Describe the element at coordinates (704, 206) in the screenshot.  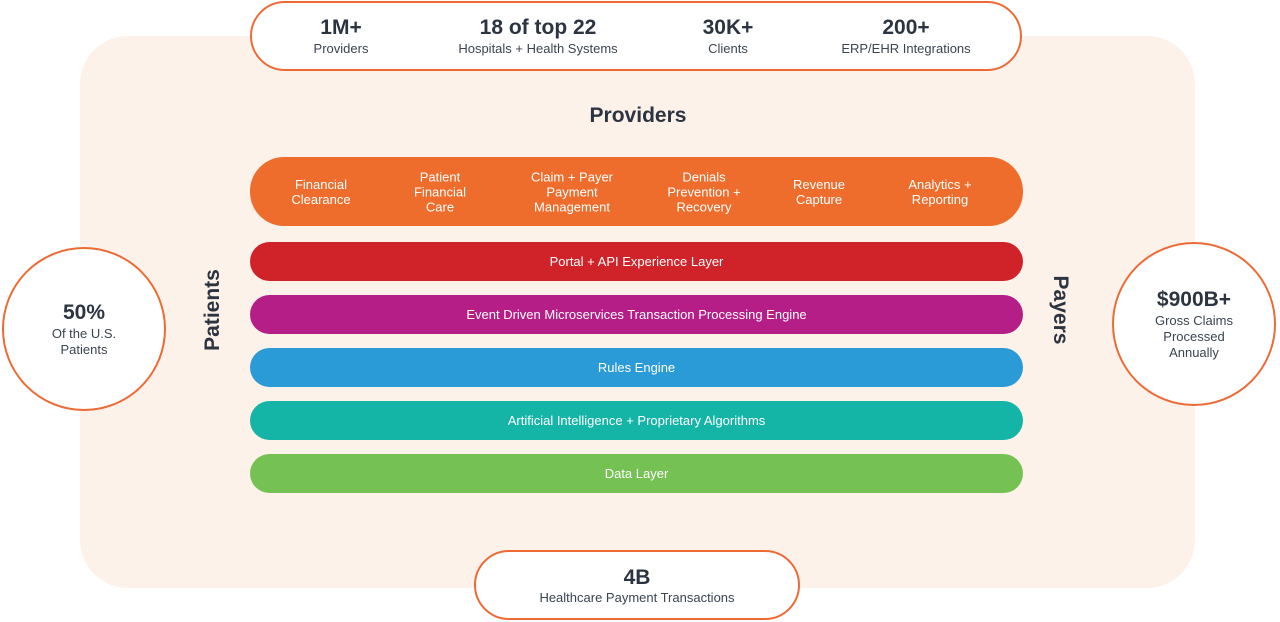
I see `function-line: Recovery` at that location.